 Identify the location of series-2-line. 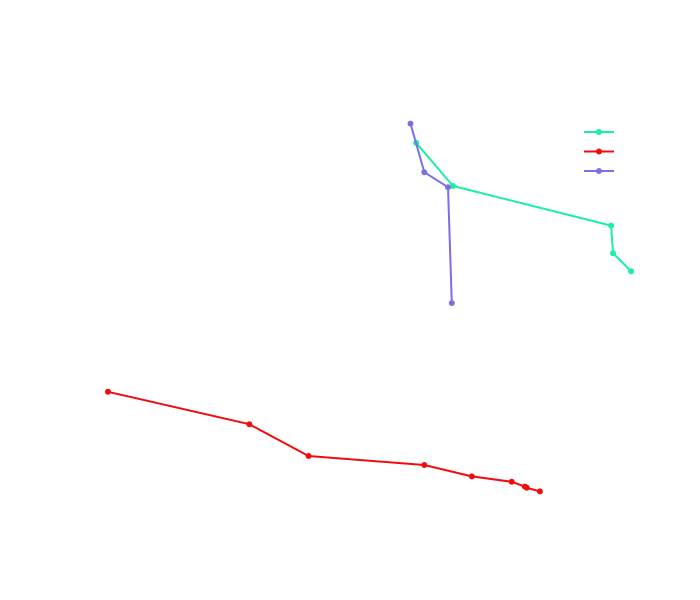
(431, 213).